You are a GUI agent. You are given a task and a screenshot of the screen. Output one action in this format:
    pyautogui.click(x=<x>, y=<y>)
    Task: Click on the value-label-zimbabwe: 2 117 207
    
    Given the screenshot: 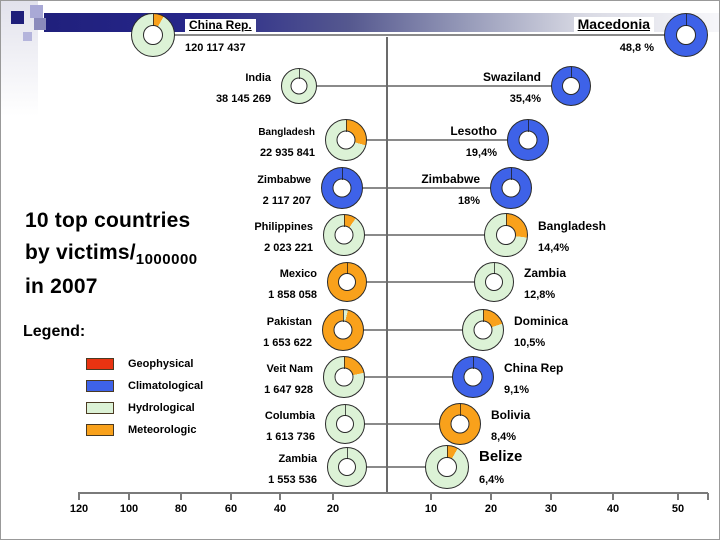 What is the action you would take?
    pyautogui.click(x=286, y=201)
    